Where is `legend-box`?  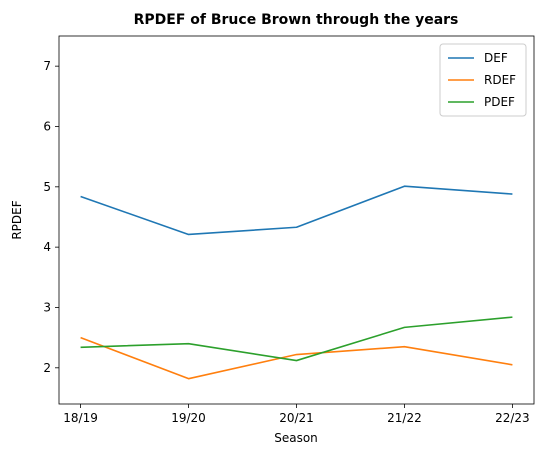 legend-box is located at coordinates (483, 80).